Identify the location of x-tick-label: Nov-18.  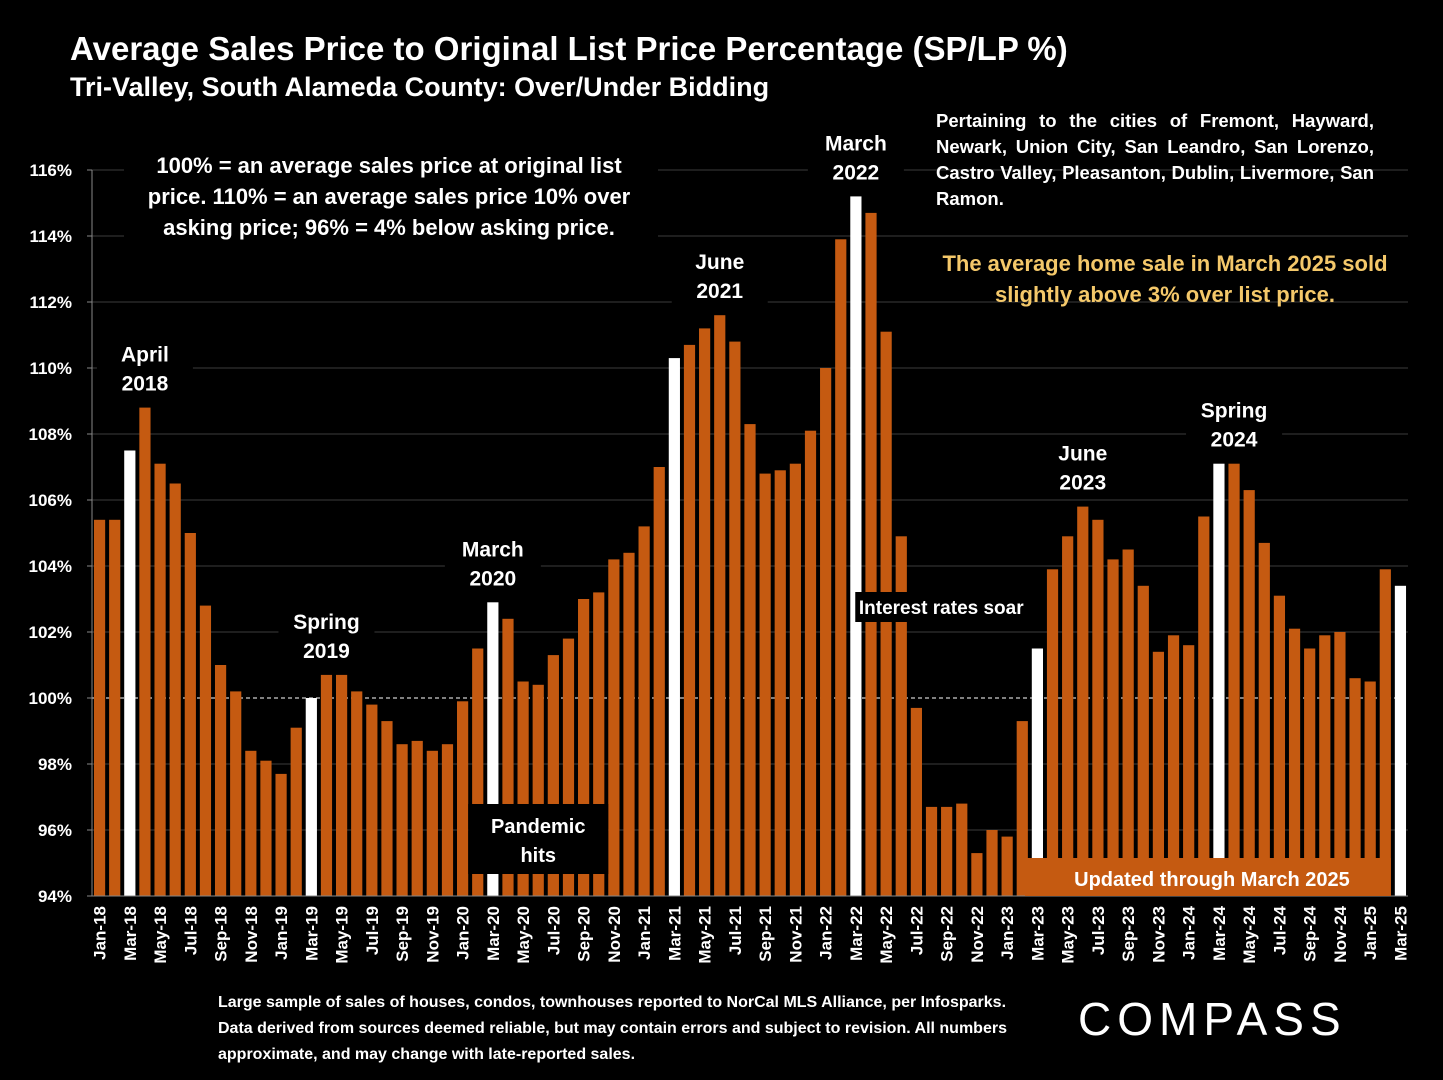
(251, 934).